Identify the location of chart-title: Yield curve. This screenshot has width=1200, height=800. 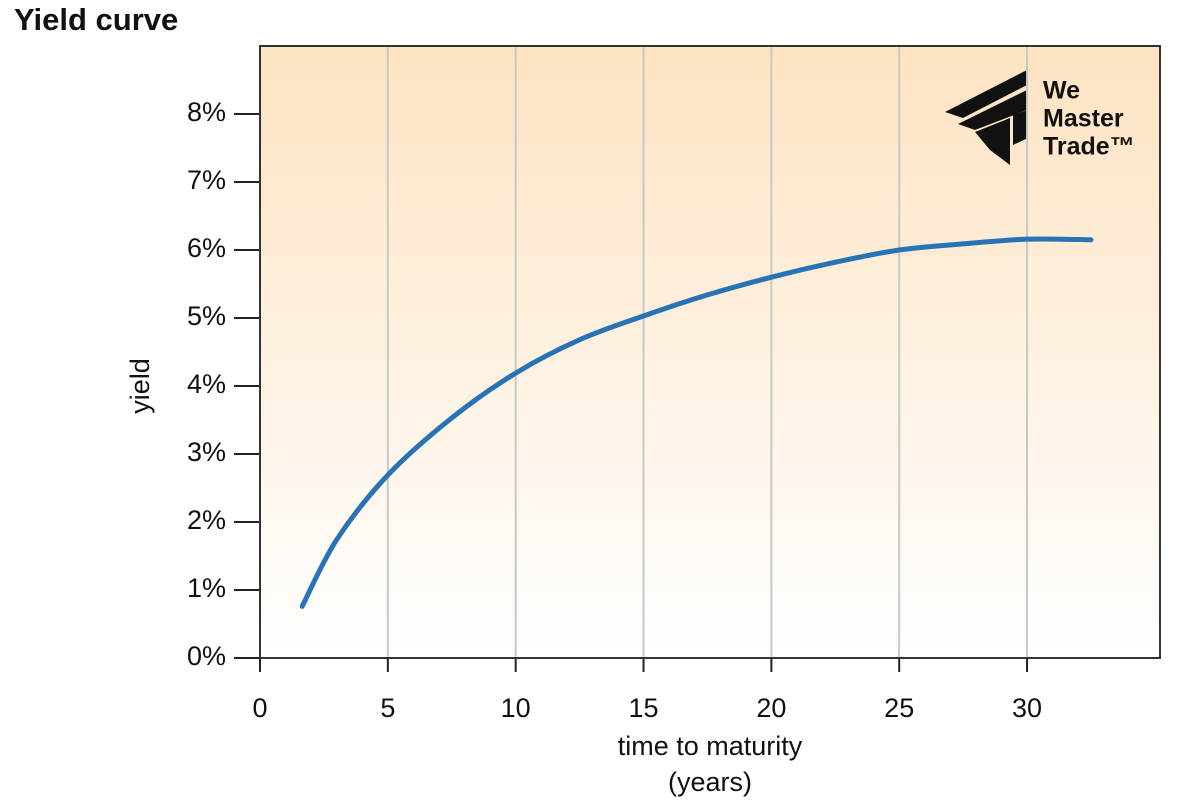
(96, 19).